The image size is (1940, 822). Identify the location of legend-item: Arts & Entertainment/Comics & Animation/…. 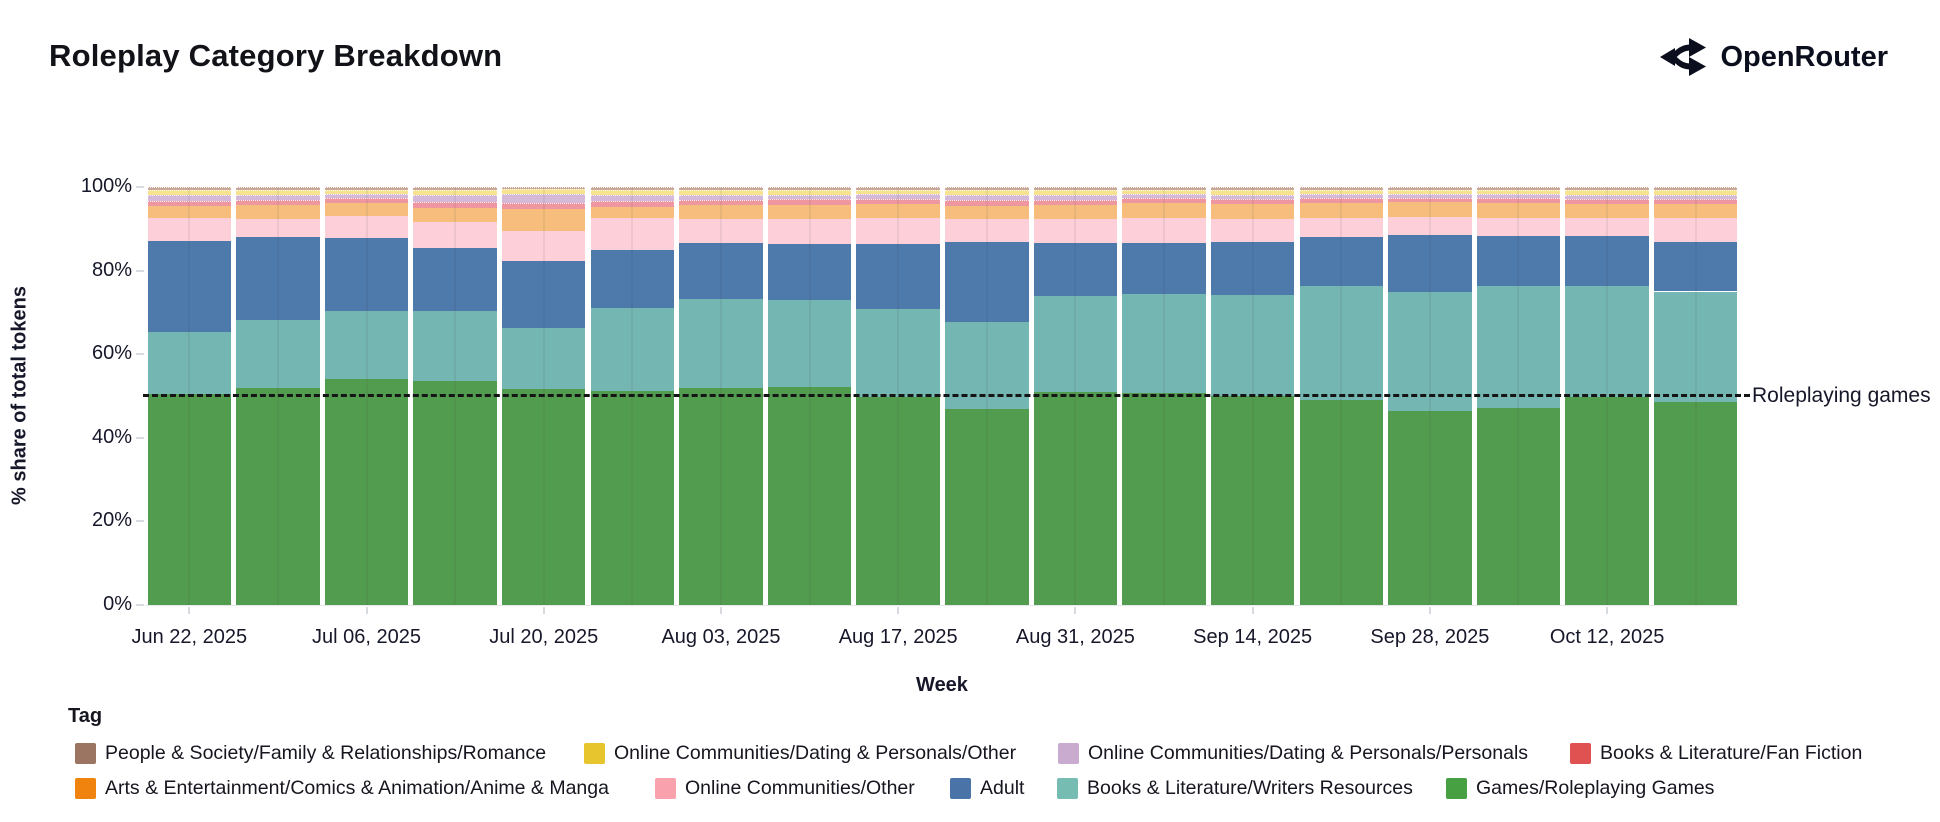
(342, 788).